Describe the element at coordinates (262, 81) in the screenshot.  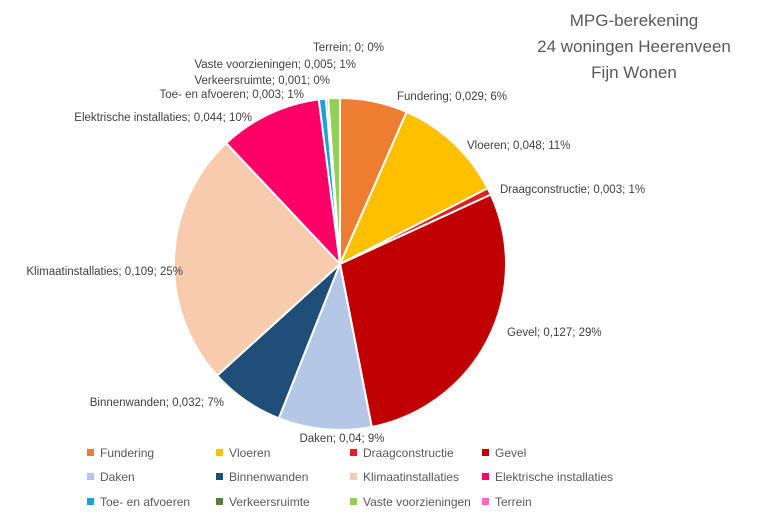
I see `data-label-verkeersruimte: Verkeersruimte; 0,001; 0%` at that location.